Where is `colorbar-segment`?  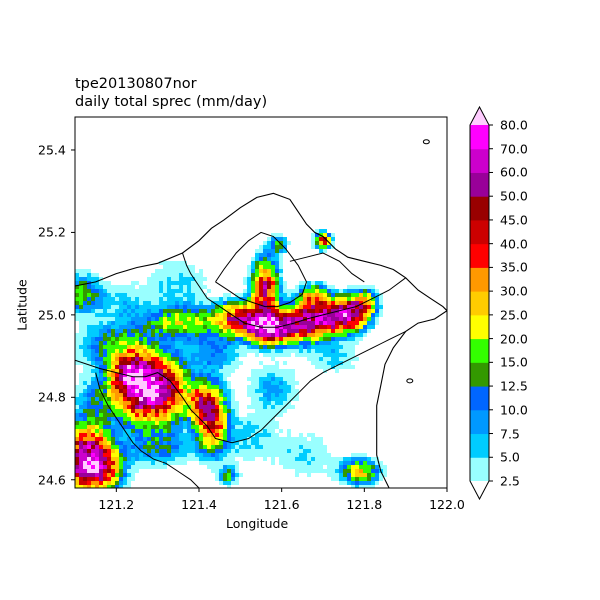 colorbar-segment is located at coordinates (479, 160).